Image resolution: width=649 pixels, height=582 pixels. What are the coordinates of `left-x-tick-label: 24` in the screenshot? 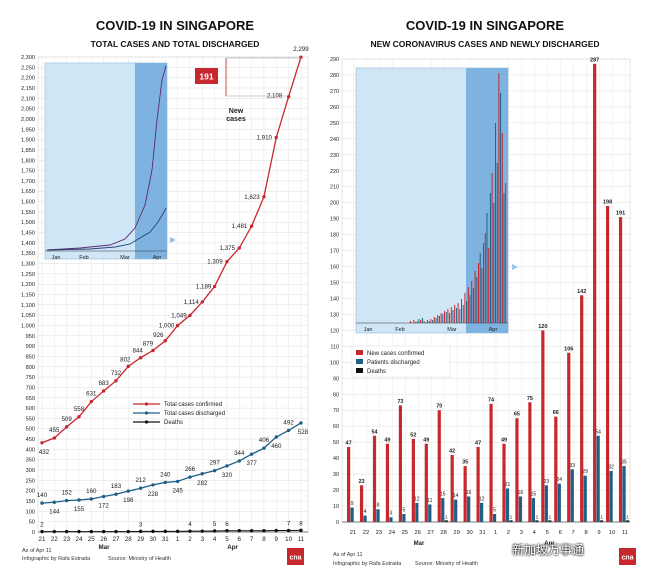 It's located at (79, 539).